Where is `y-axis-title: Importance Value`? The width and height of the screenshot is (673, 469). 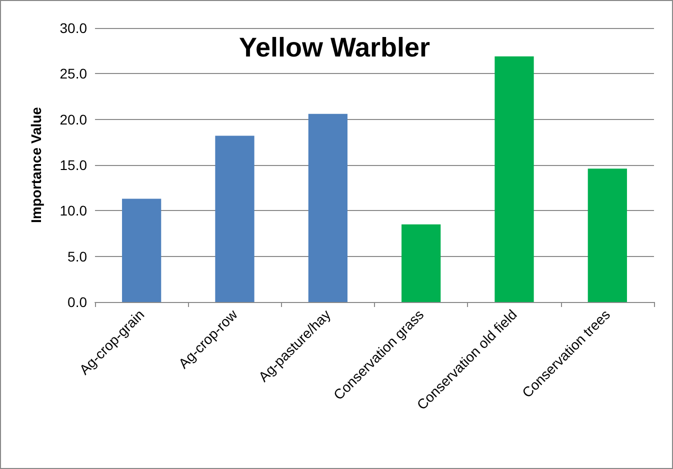 y-axis-title: Importance Value is located at coordinates (36, 164).